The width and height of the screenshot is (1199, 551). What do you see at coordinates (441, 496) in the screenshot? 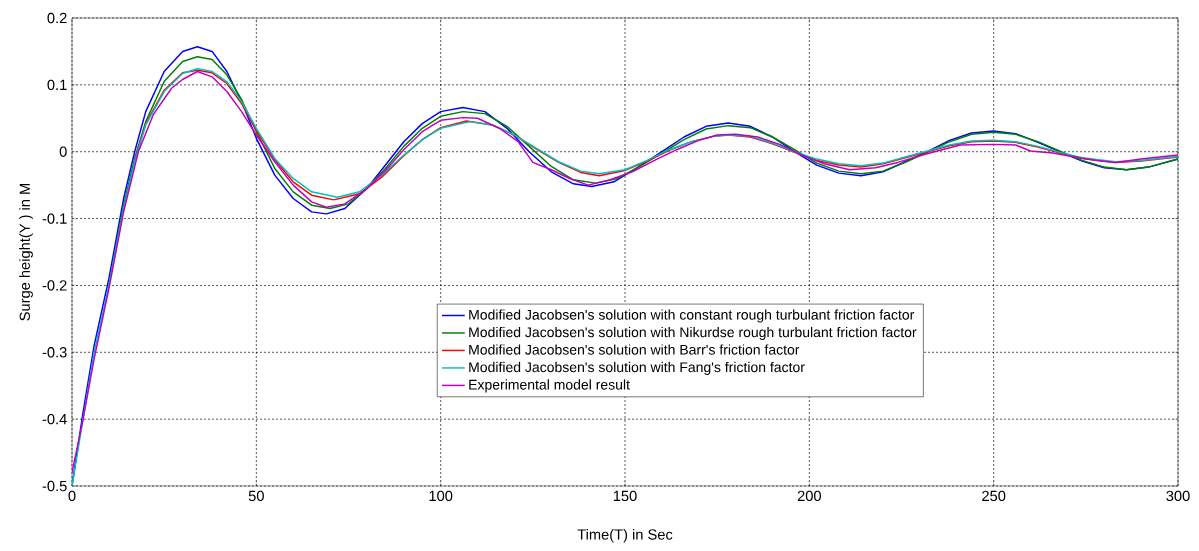
I see `x-tick-label: 100` at bounding box center [441, 496].